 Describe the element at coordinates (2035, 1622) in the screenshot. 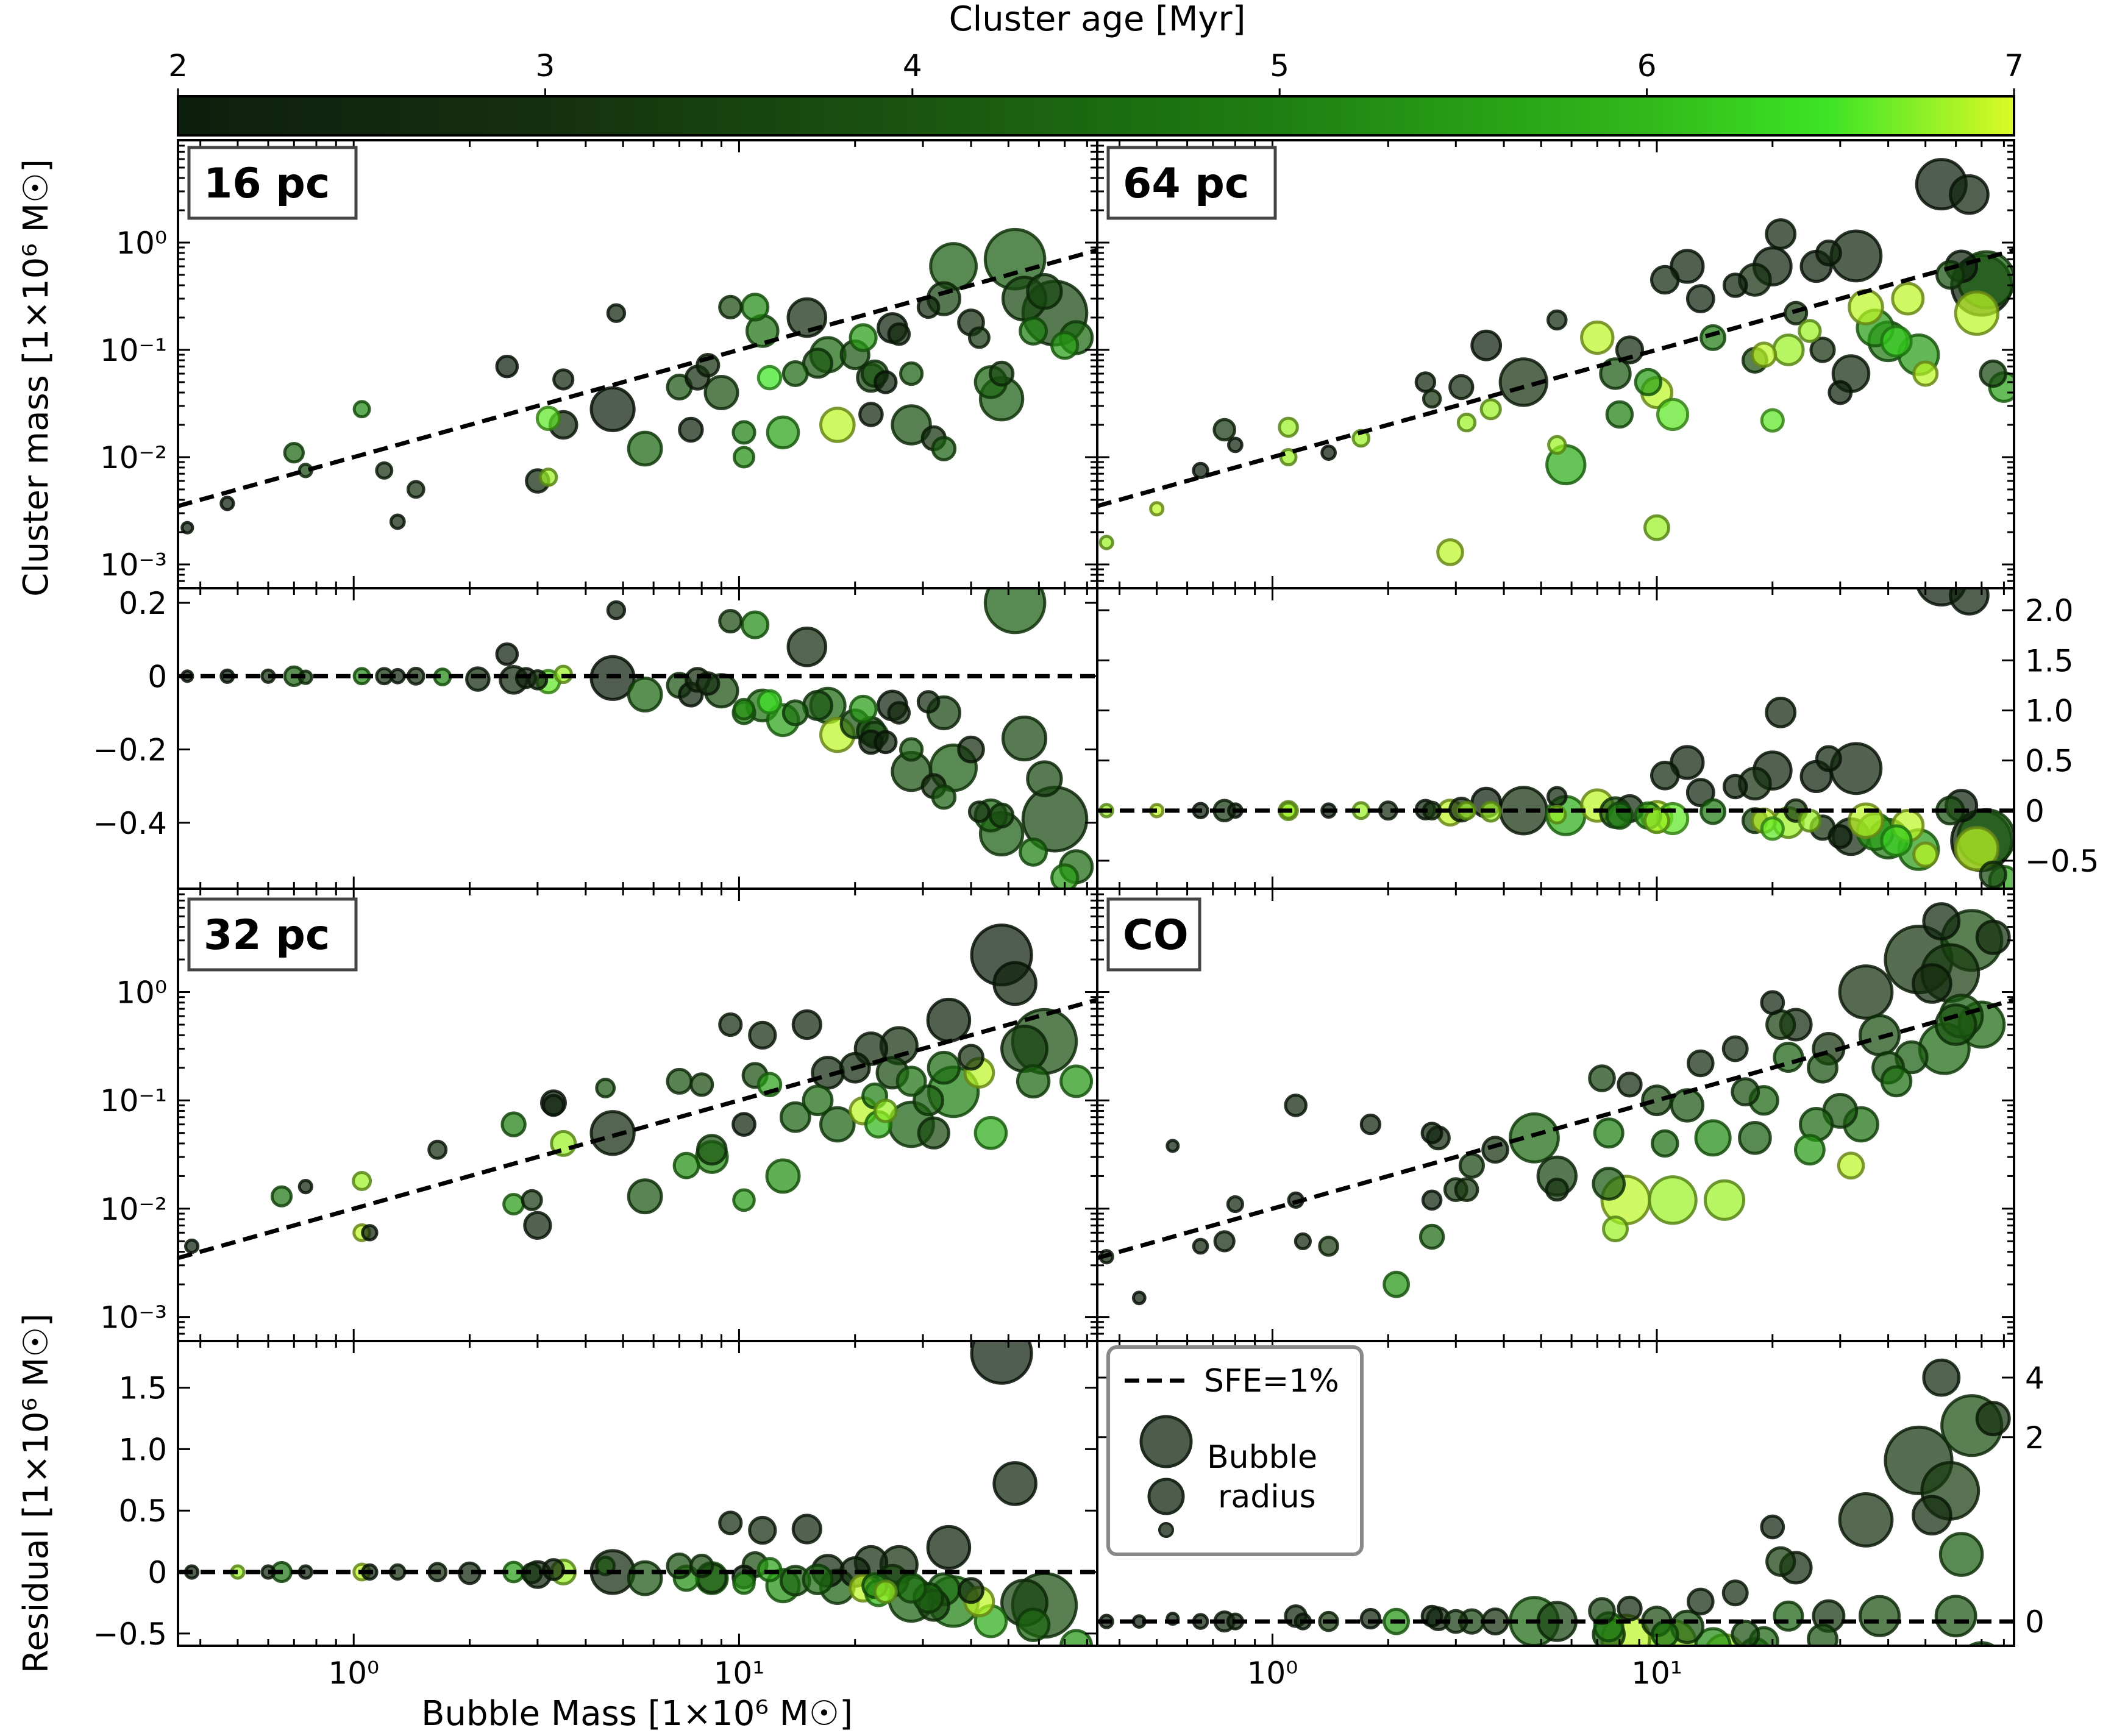

I see `y-tick-label: 0` at that location.